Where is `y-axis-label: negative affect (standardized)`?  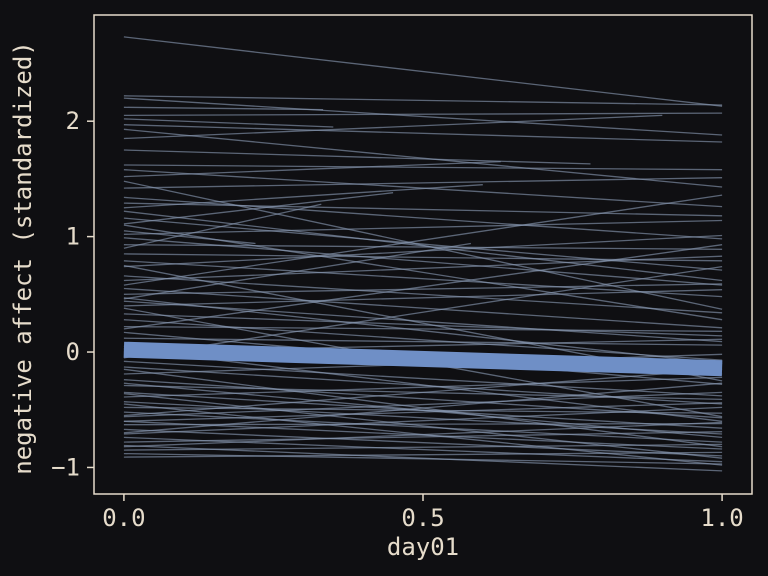
y-axis-label: negative affect (standardized) is located at coordinates (23, 257).